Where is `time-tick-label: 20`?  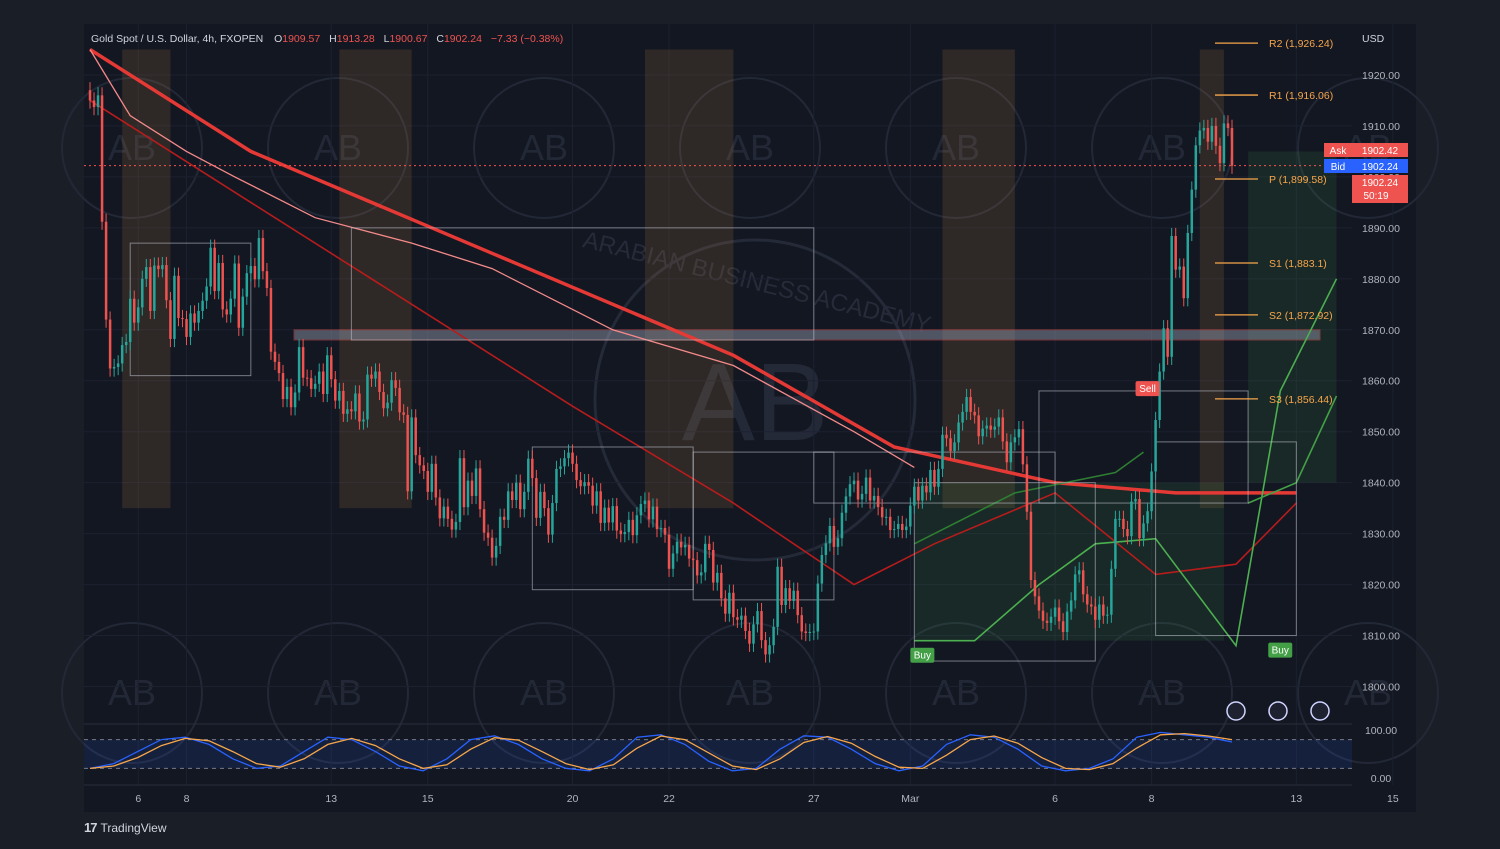
time-tick-label: 20 is located at coordinates (573, 799).